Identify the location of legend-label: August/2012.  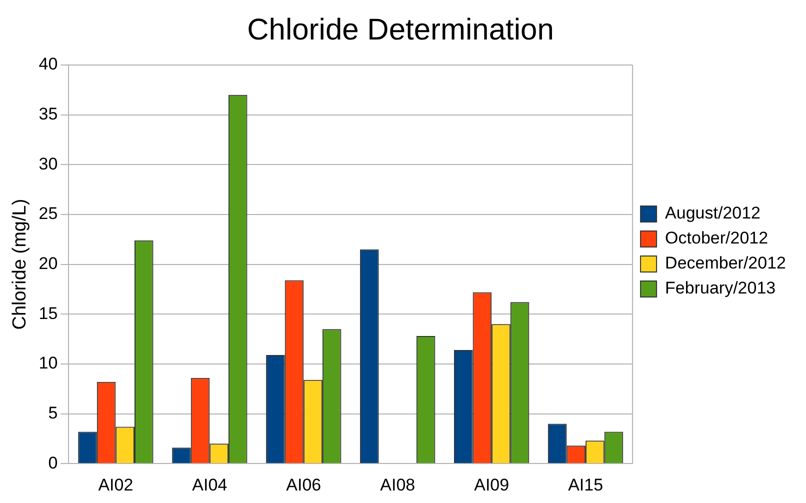
(713, 213).